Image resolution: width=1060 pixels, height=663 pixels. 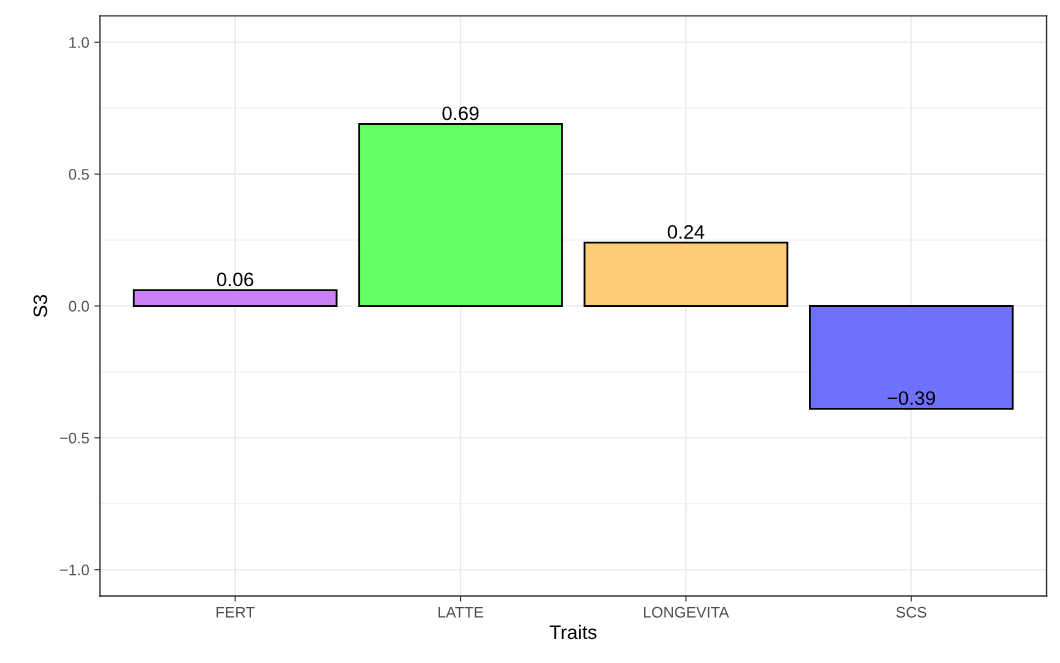 I want to click on data-label: 0.24, so click(x=686, y=232).